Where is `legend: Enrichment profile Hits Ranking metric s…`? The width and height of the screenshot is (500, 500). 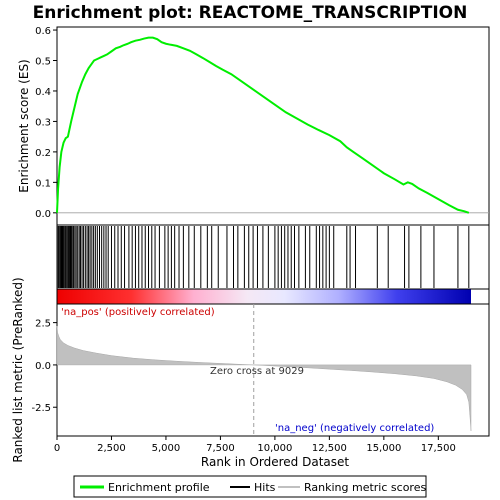
legend: Enrichment profile Hits Ranking metric s… is located at coordinates (250, 486).